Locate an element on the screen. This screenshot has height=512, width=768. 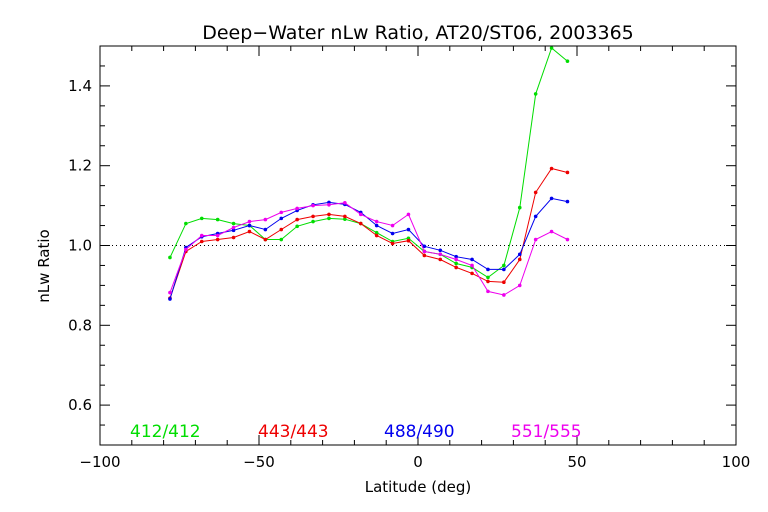
chart-title: Deep−Water nLw Ratio, AT20/ST06, 2003365 is located at coordinates (418, 33).